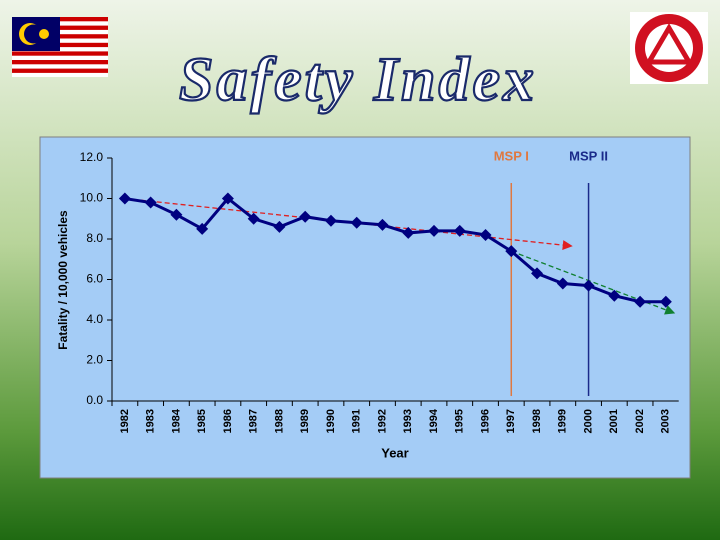 This screenshot has width=720, height=540. Describe the element at coordinates (357, 421) in the screenshot. I see `x-tick-label: 1991` at that location.